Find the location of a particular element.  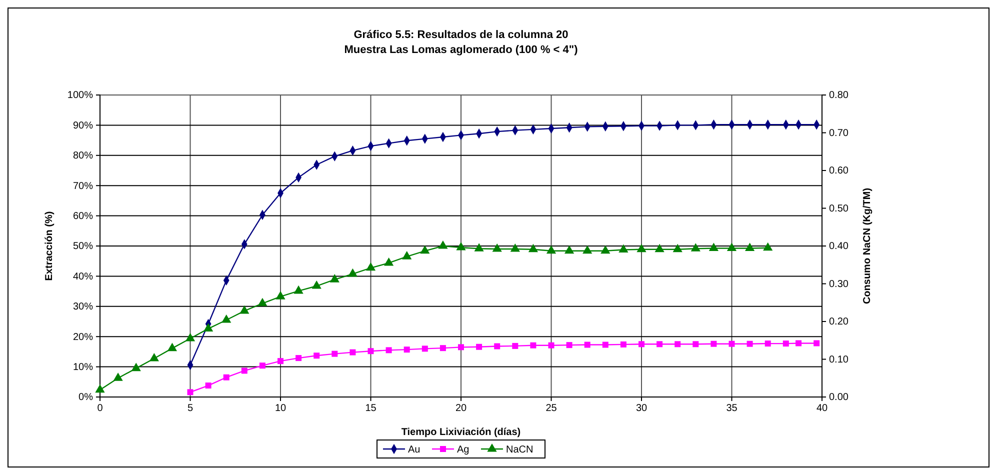

x-tick-label: 40 is located at coordinates (822, 408).